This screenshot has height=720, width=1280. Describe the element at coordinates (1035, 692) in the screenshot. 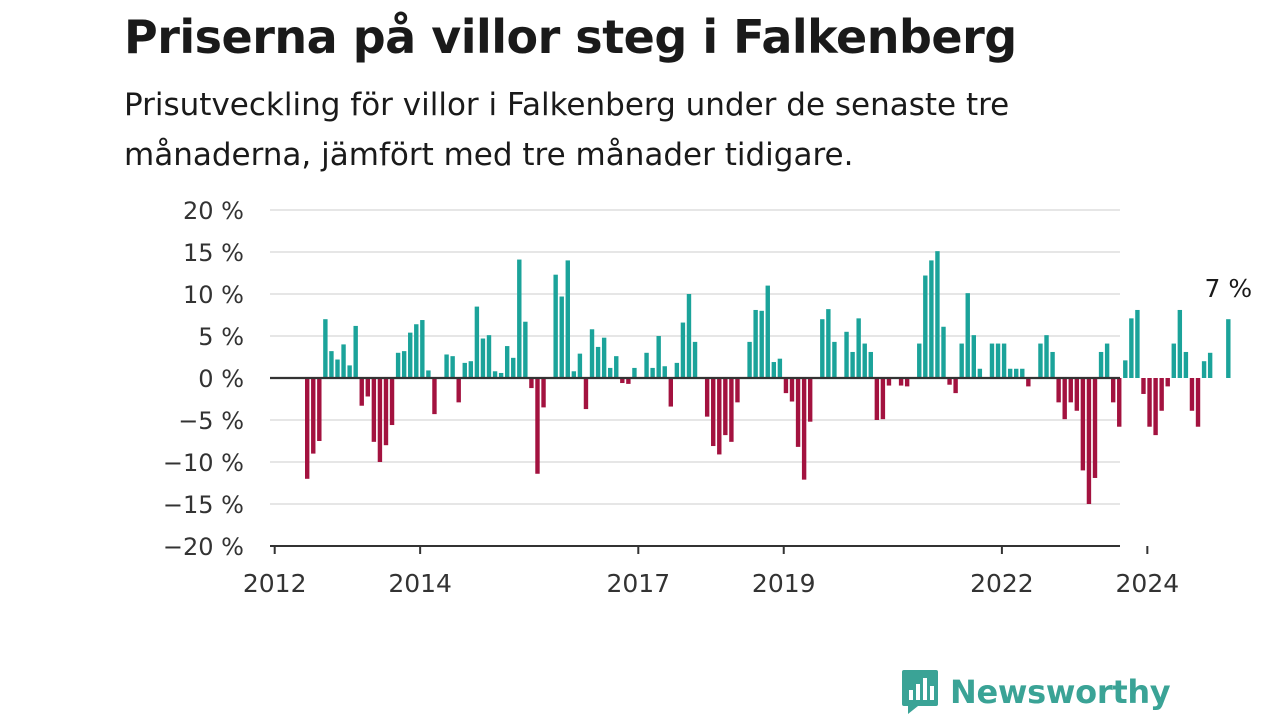

I see `brand-logo: Newsworthy` at that location.